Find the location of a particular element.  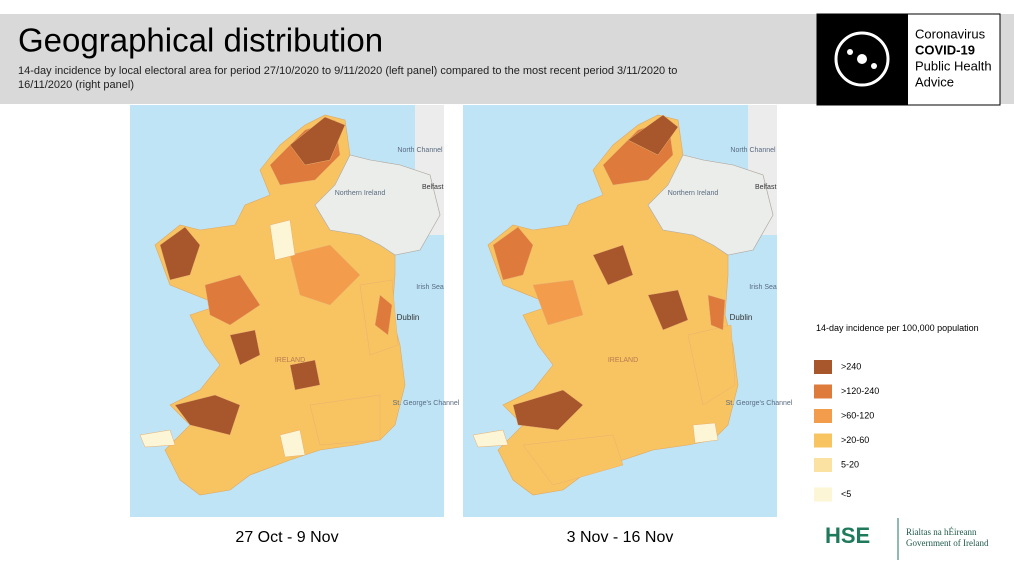

legend-title-box: 14-day incidence per 100,000 population is located at coordinates (897, 328).